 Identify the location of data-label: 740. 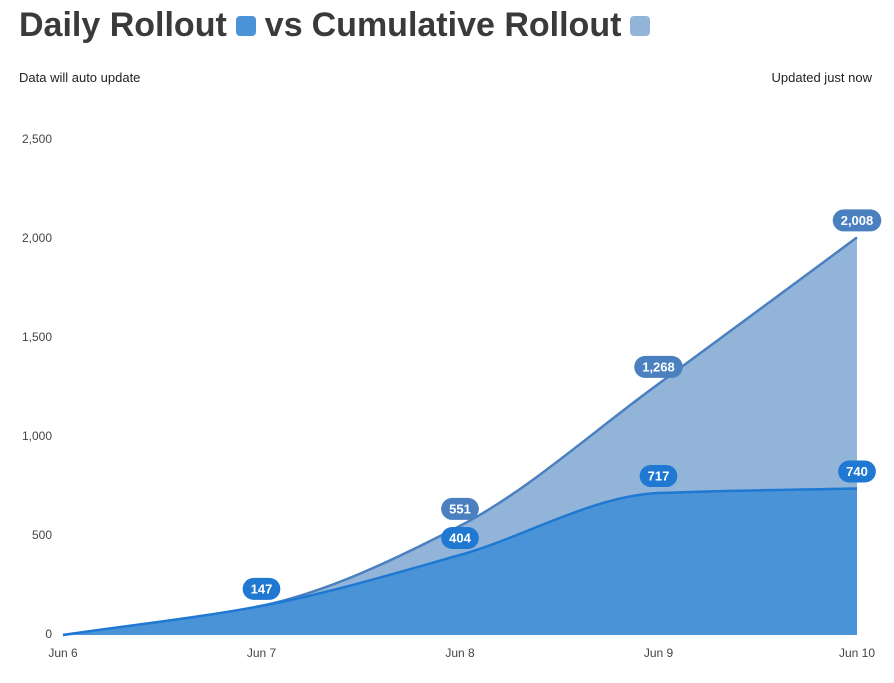
(857, 471).